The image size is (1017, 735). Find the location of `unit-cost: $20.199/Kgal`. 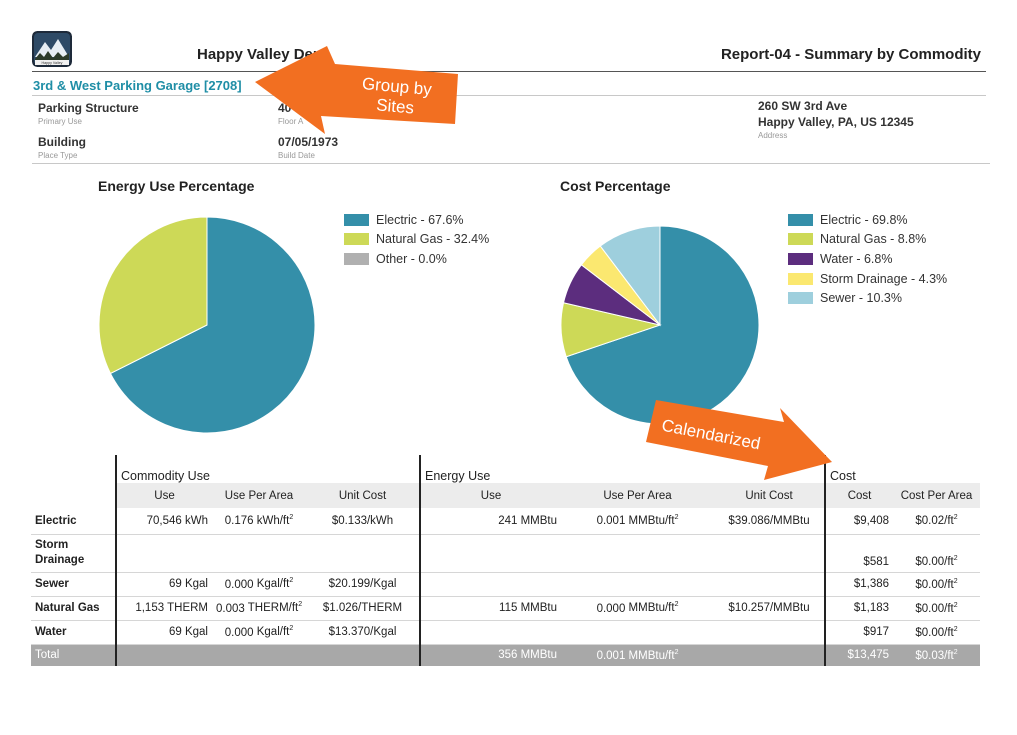

unit-cost: $20.199/Kgal is located at coordinates (363, 584).